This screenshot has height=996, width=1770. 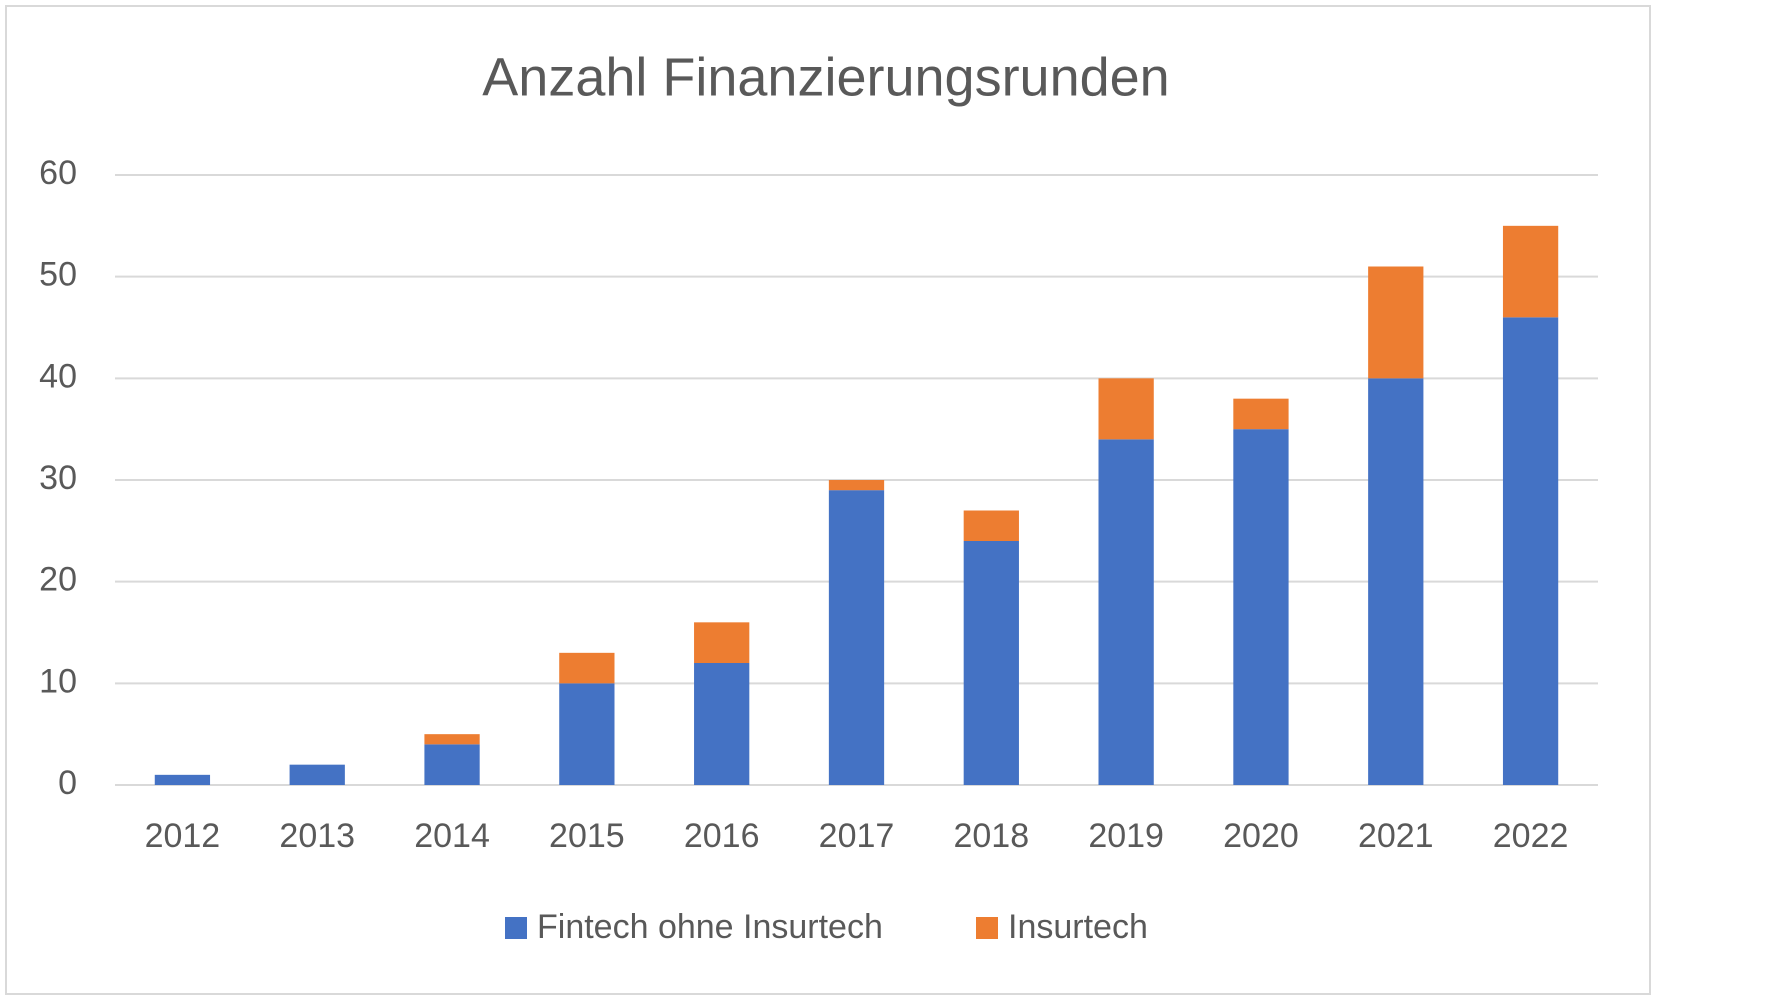 What do you see at coordinates (991, 836) in the screenshot?
I see `x-tick-label: 2018` at bounding box center [991, 836].